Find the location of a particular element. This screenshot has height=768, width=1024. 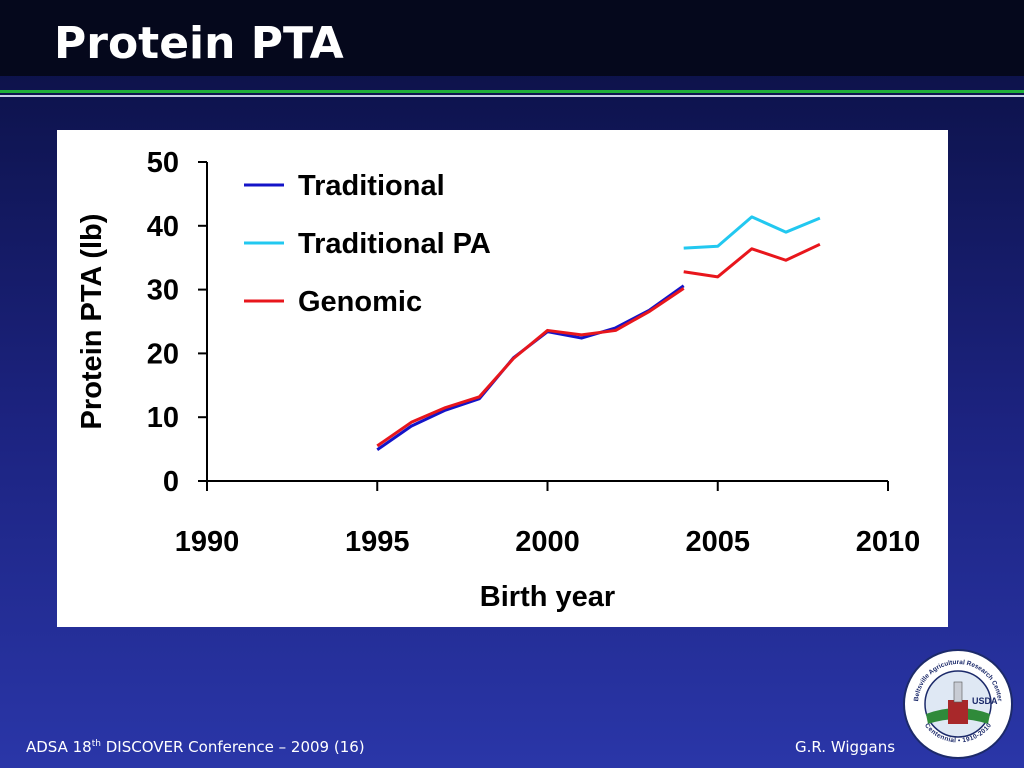

legend-label: Traditional is located at coordinates (371, 186).